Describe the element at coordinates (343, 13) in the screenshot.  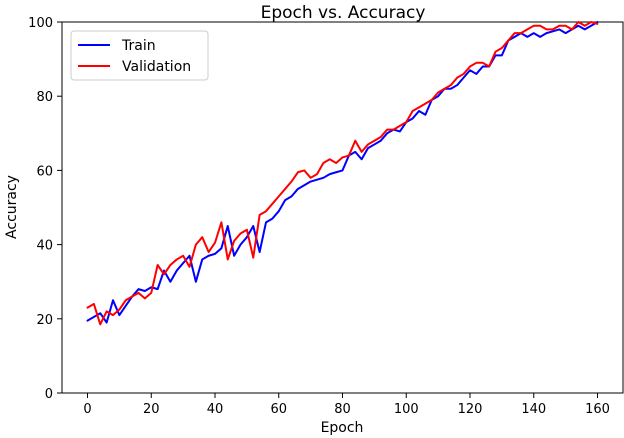
I see `chart-title: Epoch vs. Accuracy` at that location.